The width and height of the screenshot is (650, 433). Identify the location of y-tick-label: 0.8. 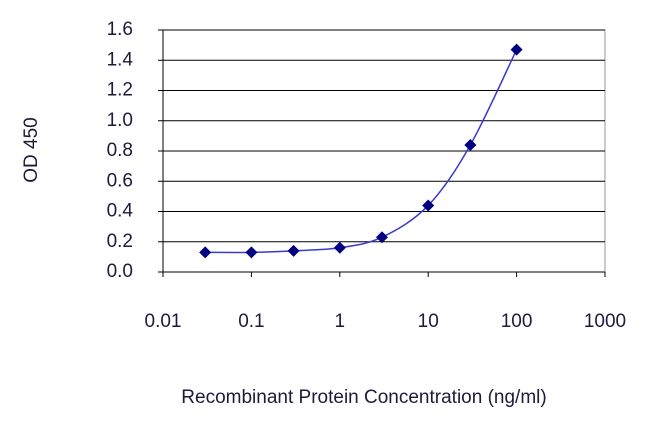
(120, 150).